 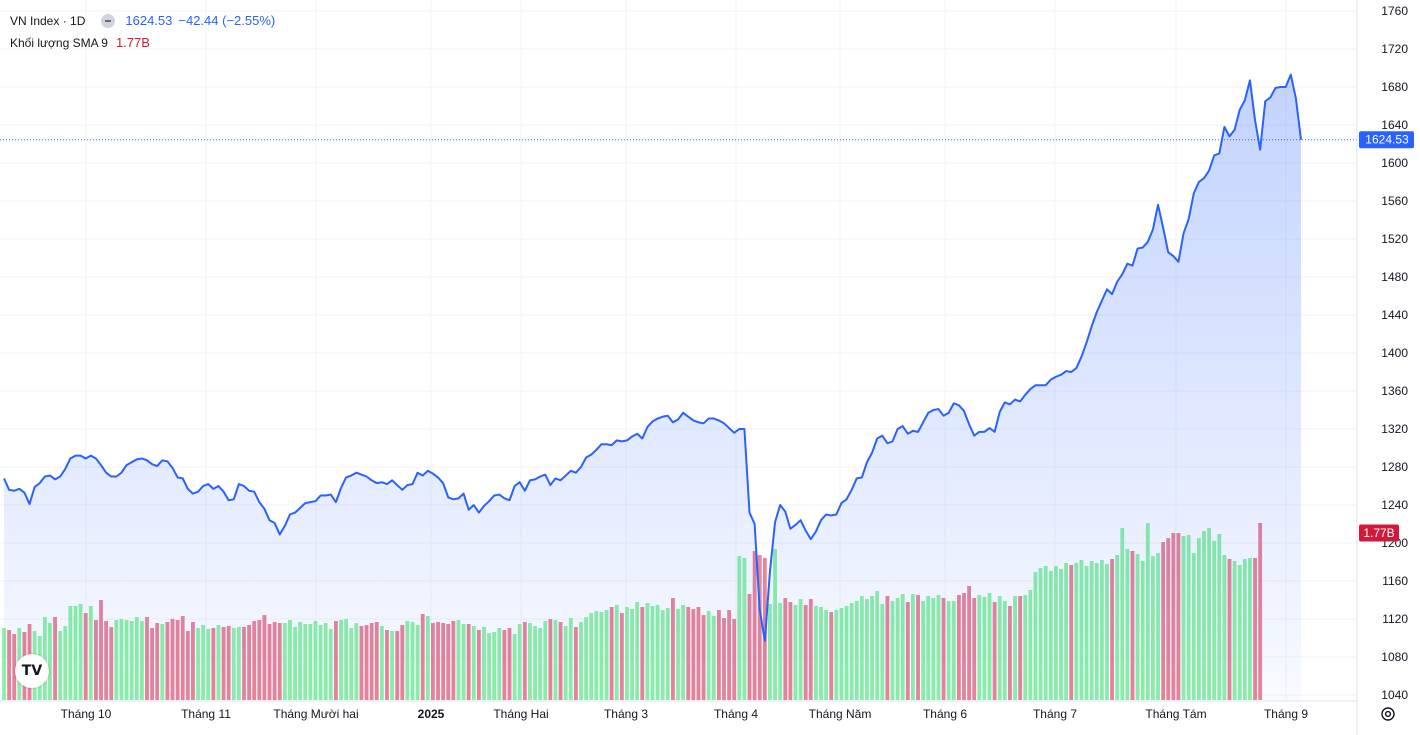 I want to click on y-tick-label: 1760, so click(x=1394, y=11).